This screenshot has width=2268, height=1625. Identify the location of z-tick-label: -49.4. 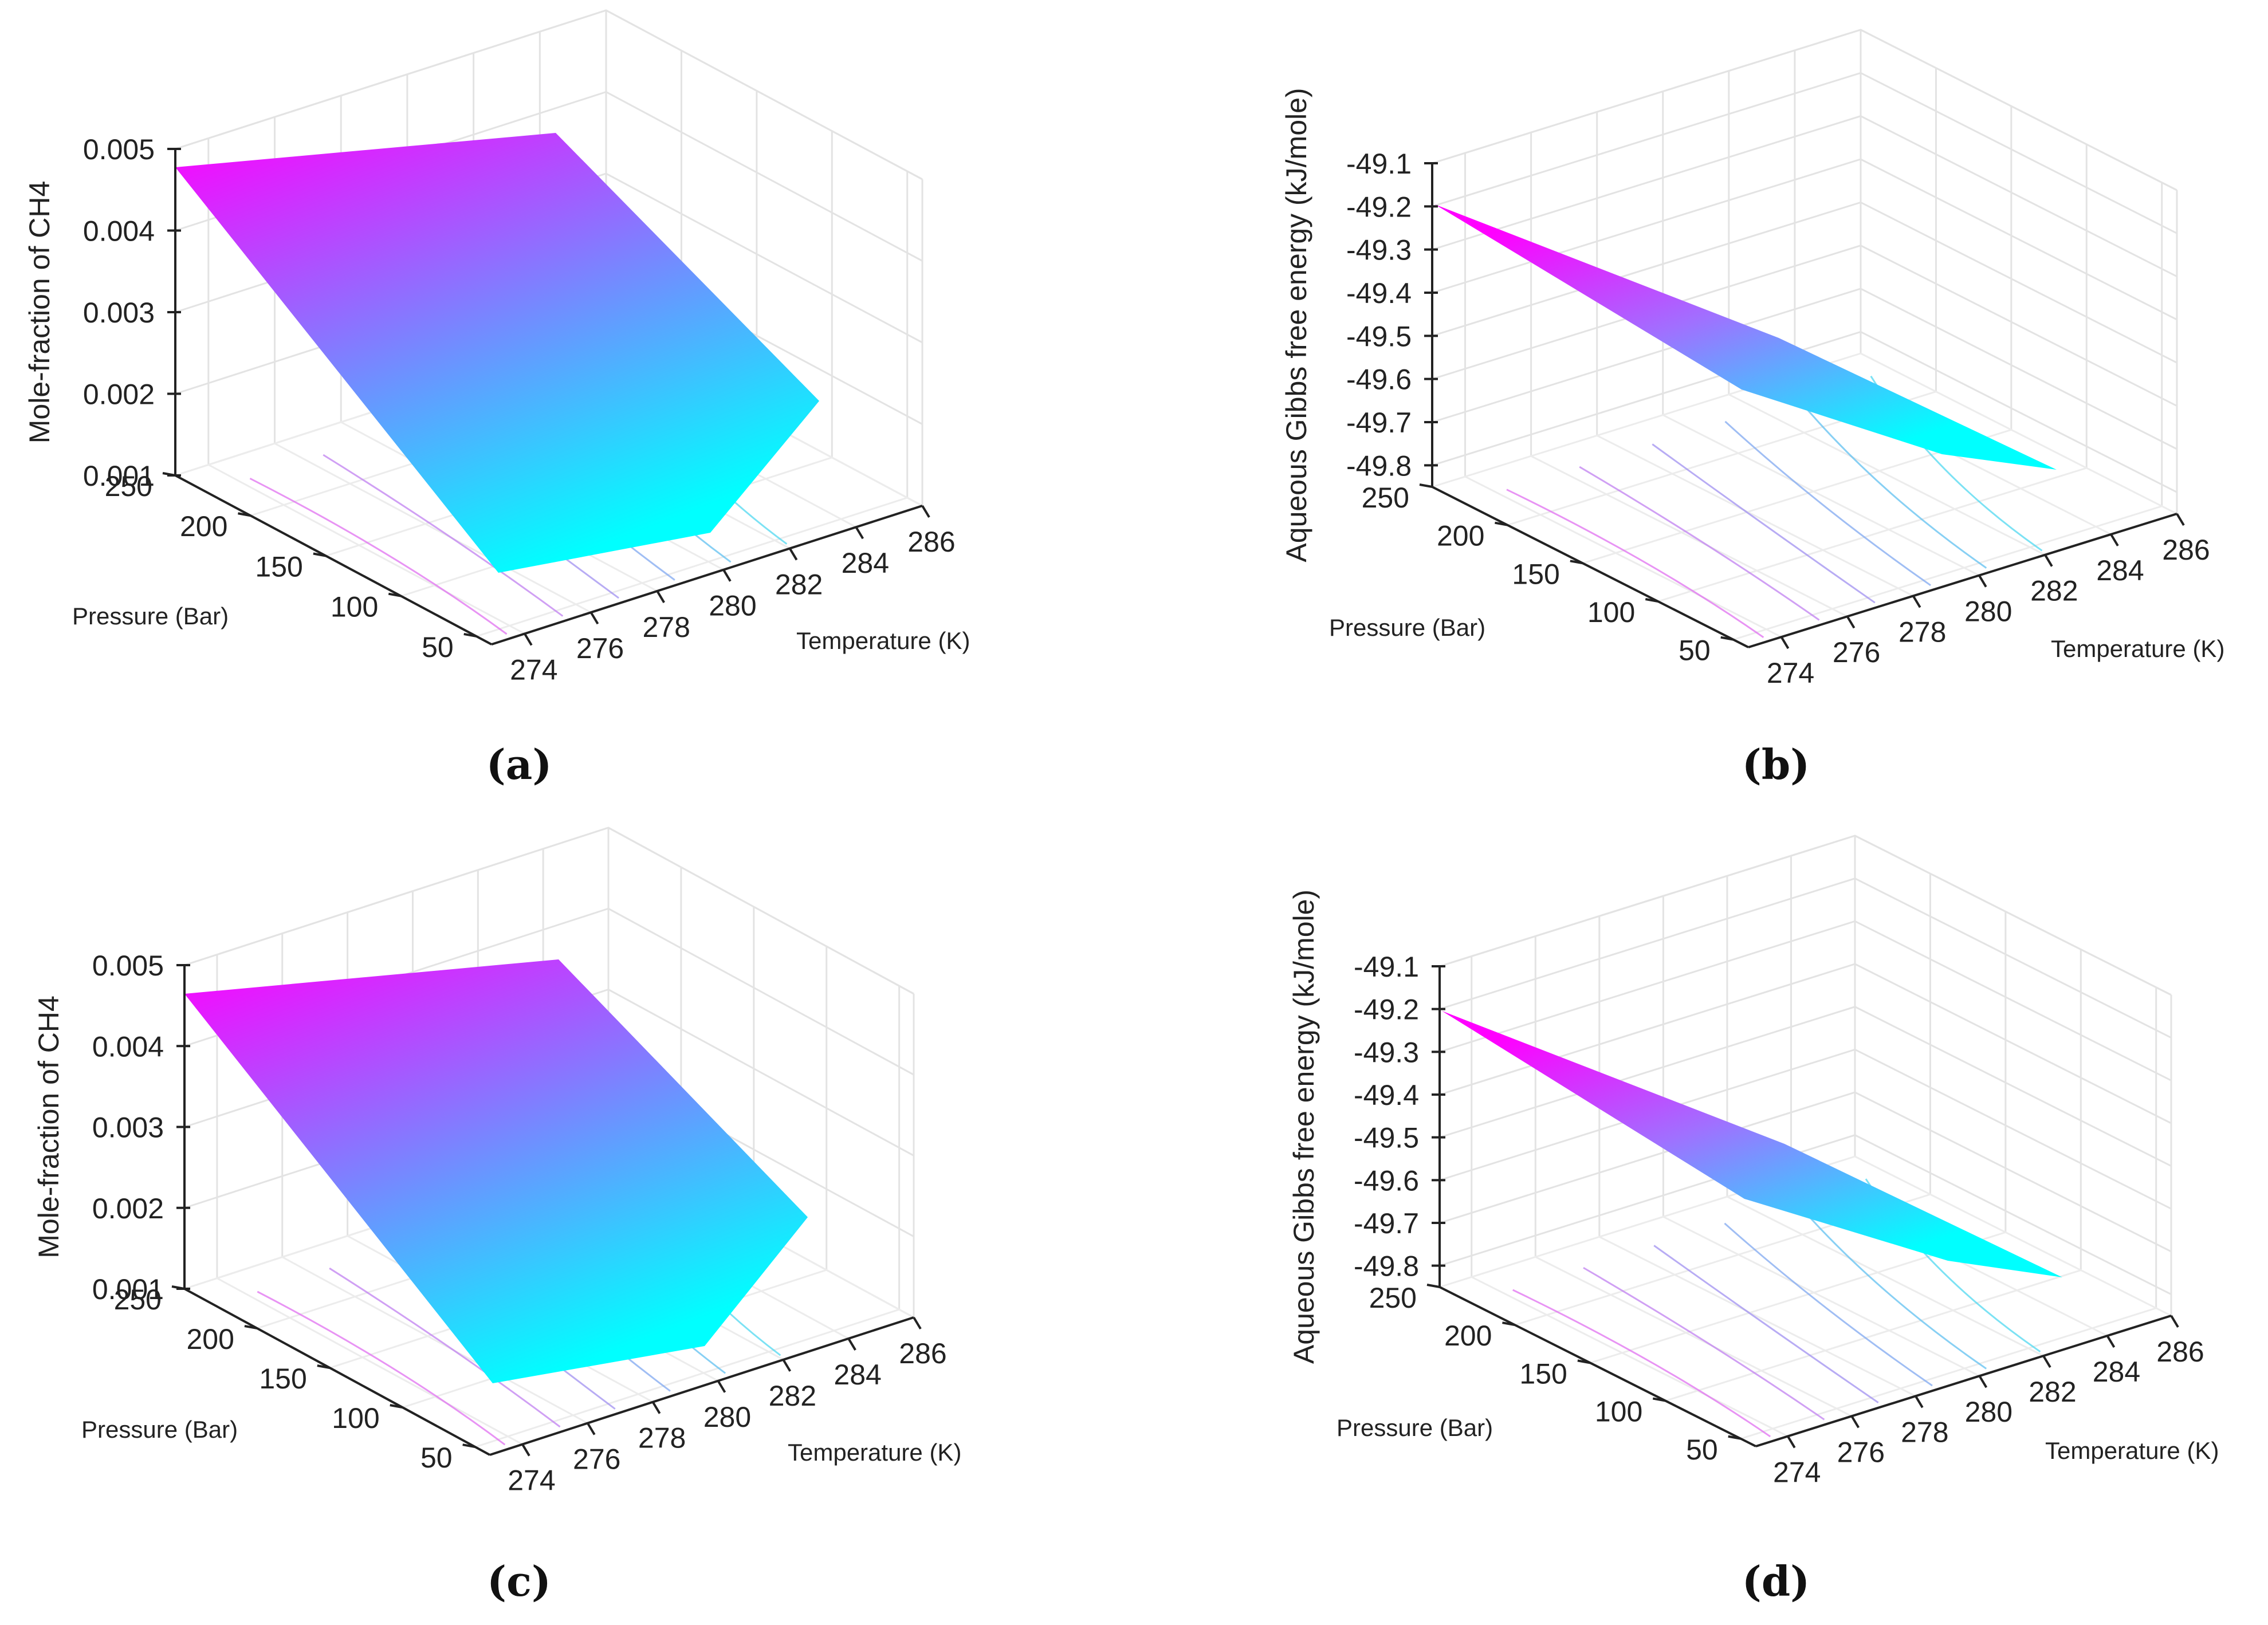
(1379, 293).